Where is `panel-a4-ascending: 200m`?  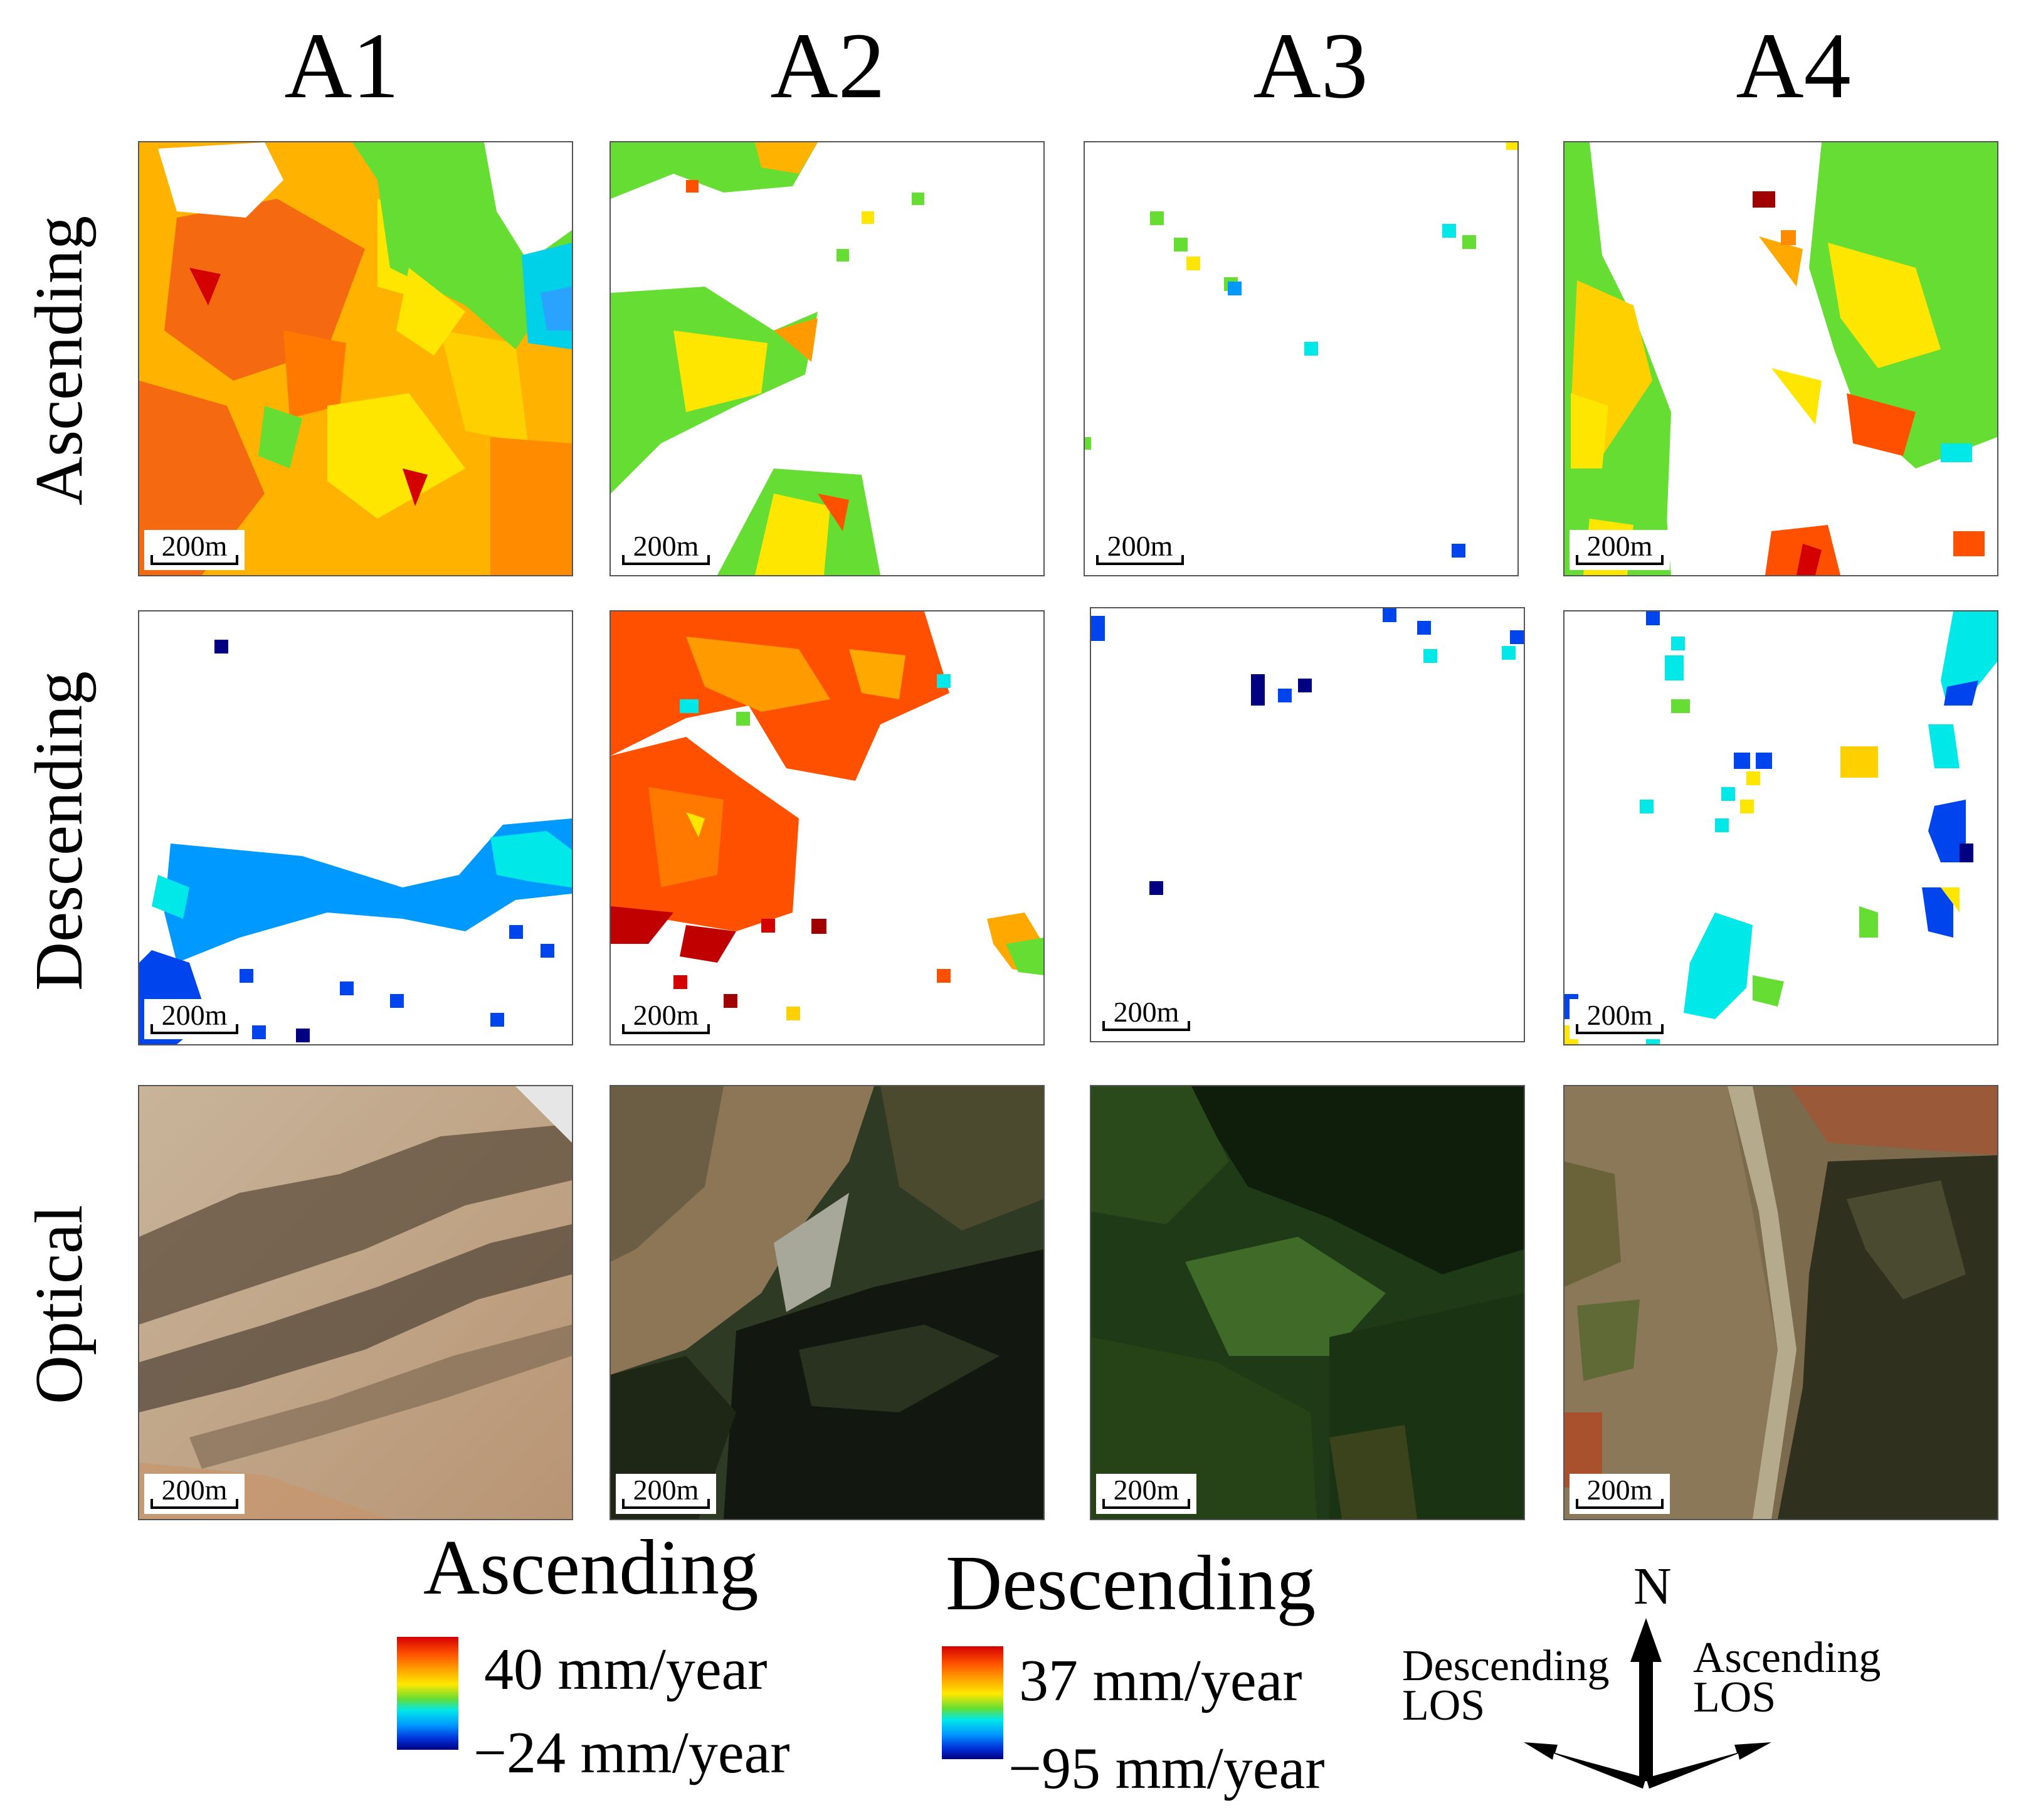 panel-a4-ascending: 200m is located at coordinates (1780, 358).